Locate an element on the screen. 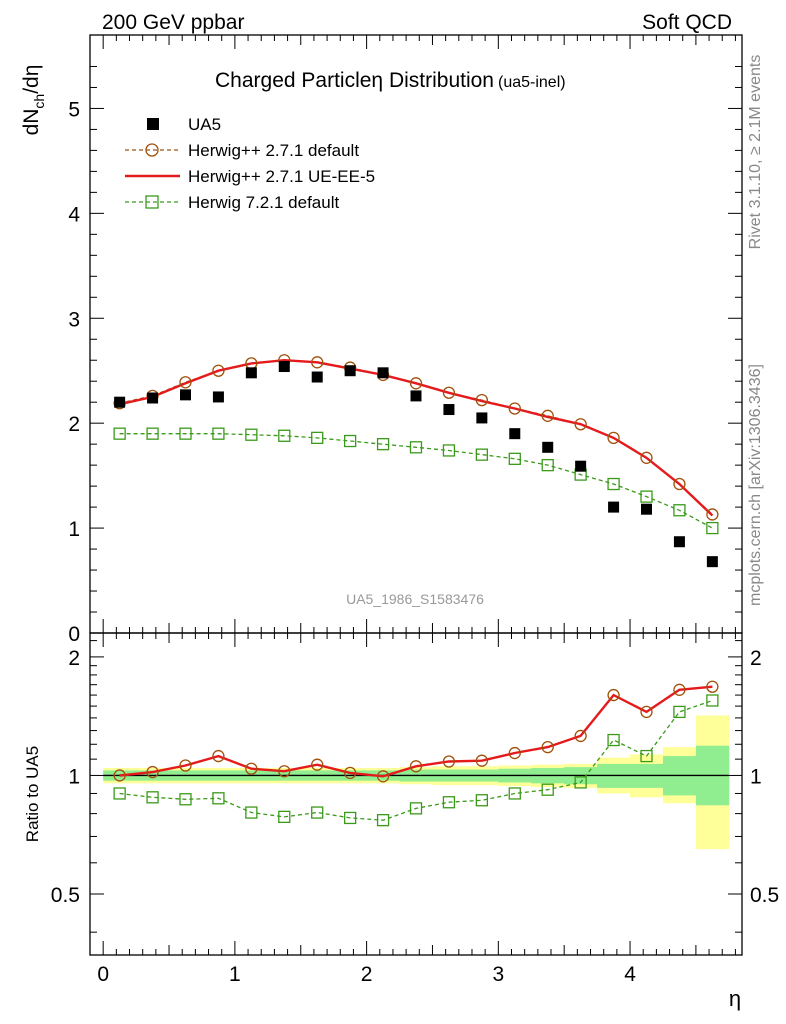 This screenshot has width=786, height=1024. x-axis-label: η is located at coordinates (735, 998).